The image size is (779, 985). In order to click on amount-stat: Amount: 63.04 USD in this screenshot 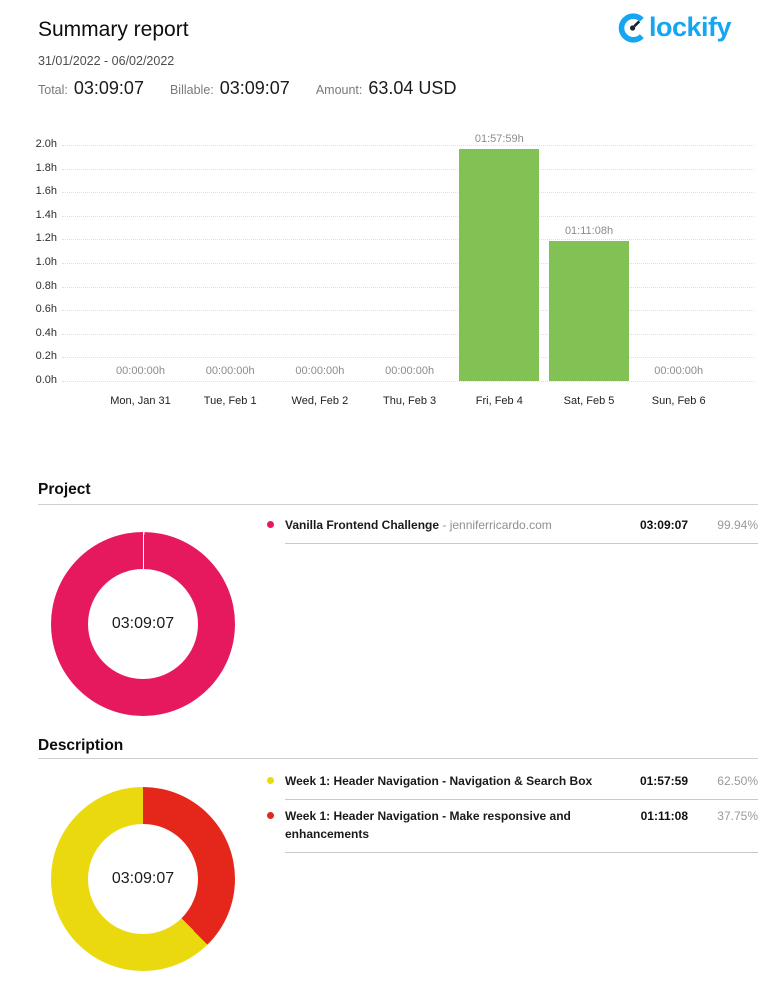, I will do `click(386, 88)`.